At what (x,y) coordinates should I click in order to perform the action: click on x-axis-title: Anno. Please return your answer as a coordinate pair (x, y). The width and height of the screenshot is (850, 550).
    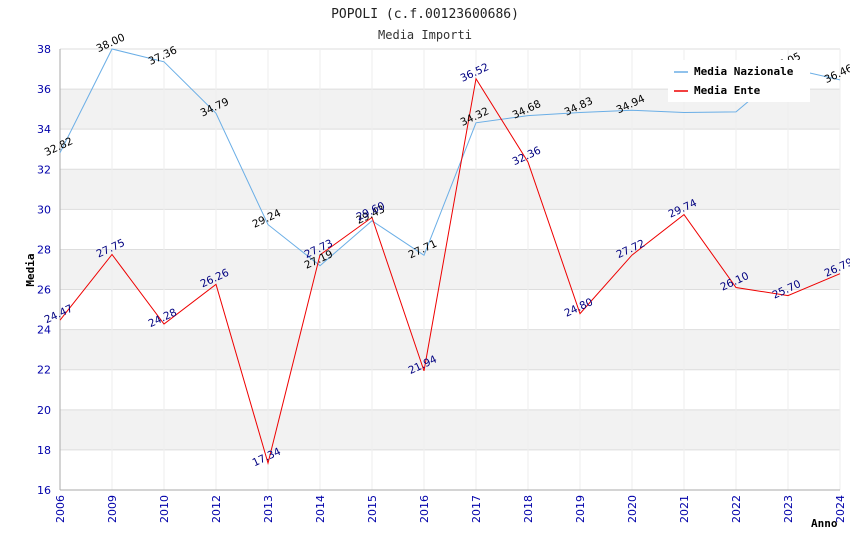
    Looking at the image, I should click on (824, 523).